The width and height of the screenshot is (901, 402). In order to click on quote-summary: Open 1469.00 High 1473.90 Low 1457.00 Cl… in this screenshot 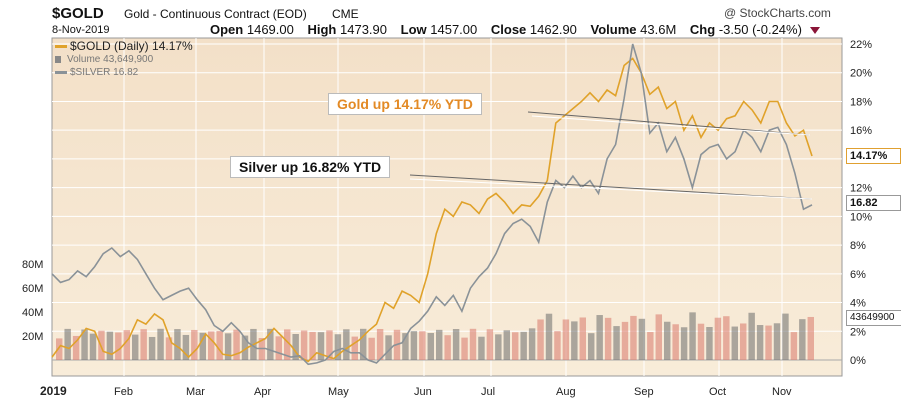, I will do `click(515, 29)`.